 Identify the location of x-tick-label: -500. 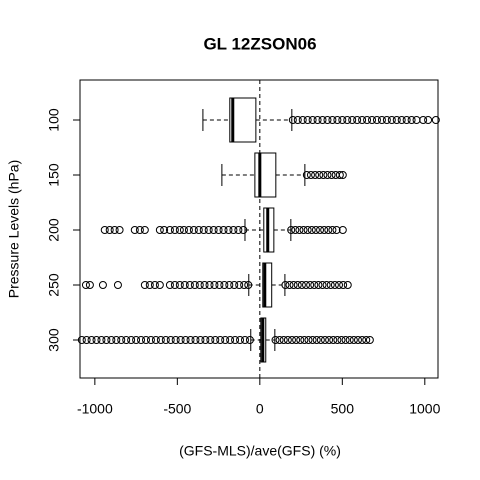
(177, 409).